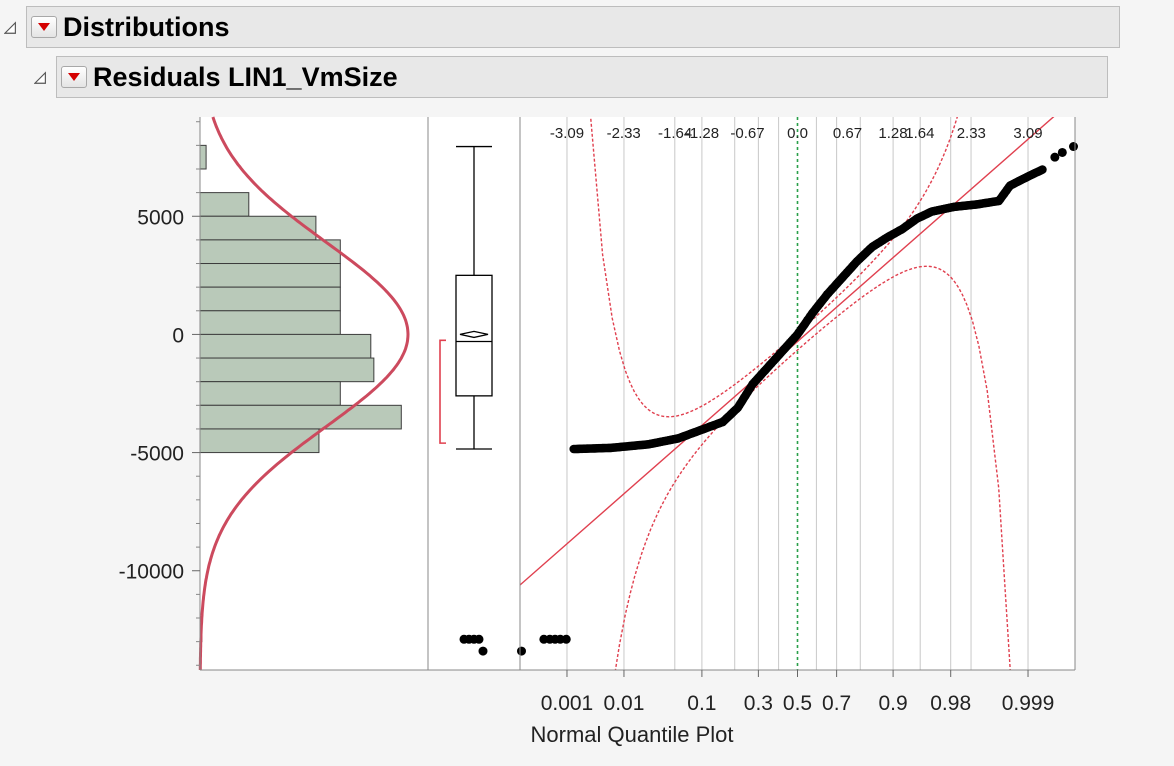  Describe the element at coordinates (919, 133) in the screenshot. I see `top-tick-label: 1.64` at that location.